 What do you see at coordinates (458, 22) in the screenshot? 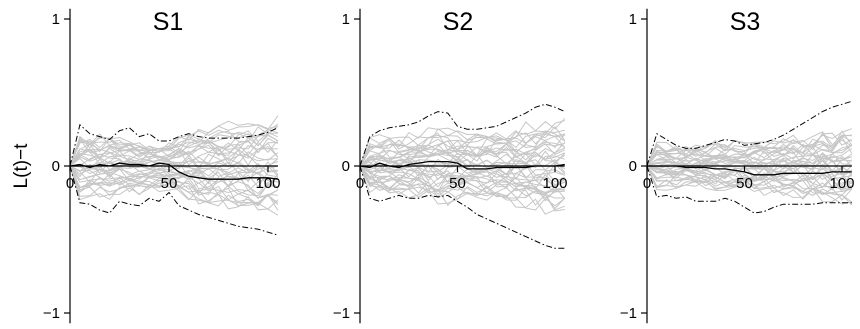
I see `panel-title: S2` at bounding box center [458, 22].